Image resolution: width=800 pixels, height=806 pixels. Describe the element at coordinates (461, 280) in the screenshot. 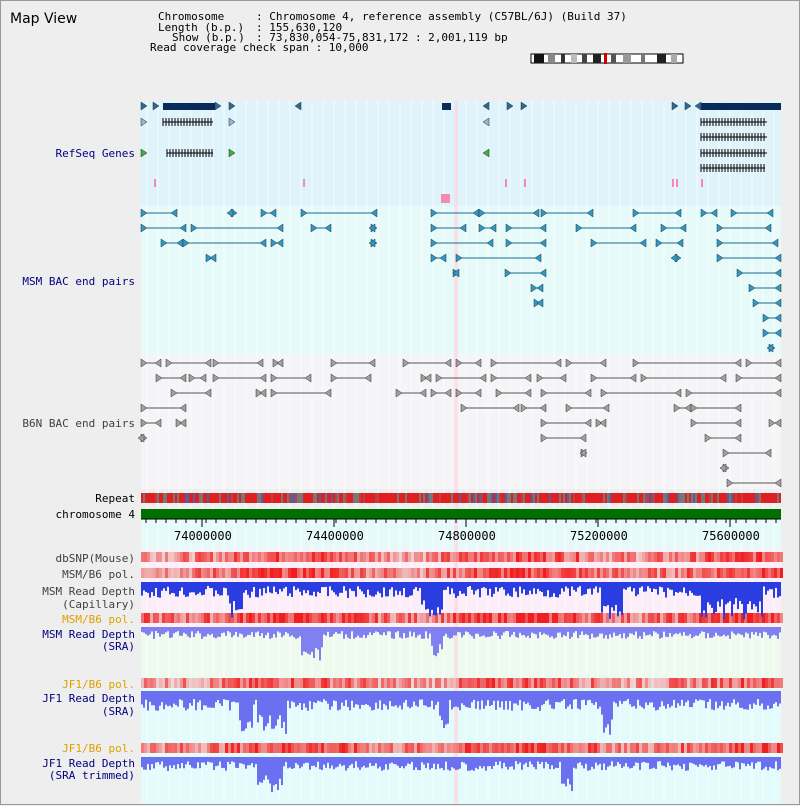

I see `msm-bac-features` at that location.